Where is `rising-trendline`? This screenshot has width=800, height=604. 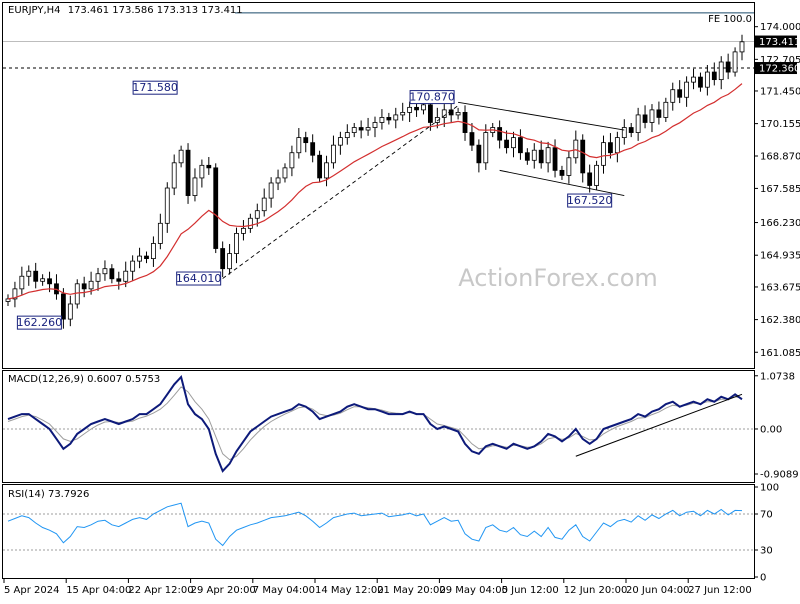 rising-trendline is located at coordinates (340, 192).